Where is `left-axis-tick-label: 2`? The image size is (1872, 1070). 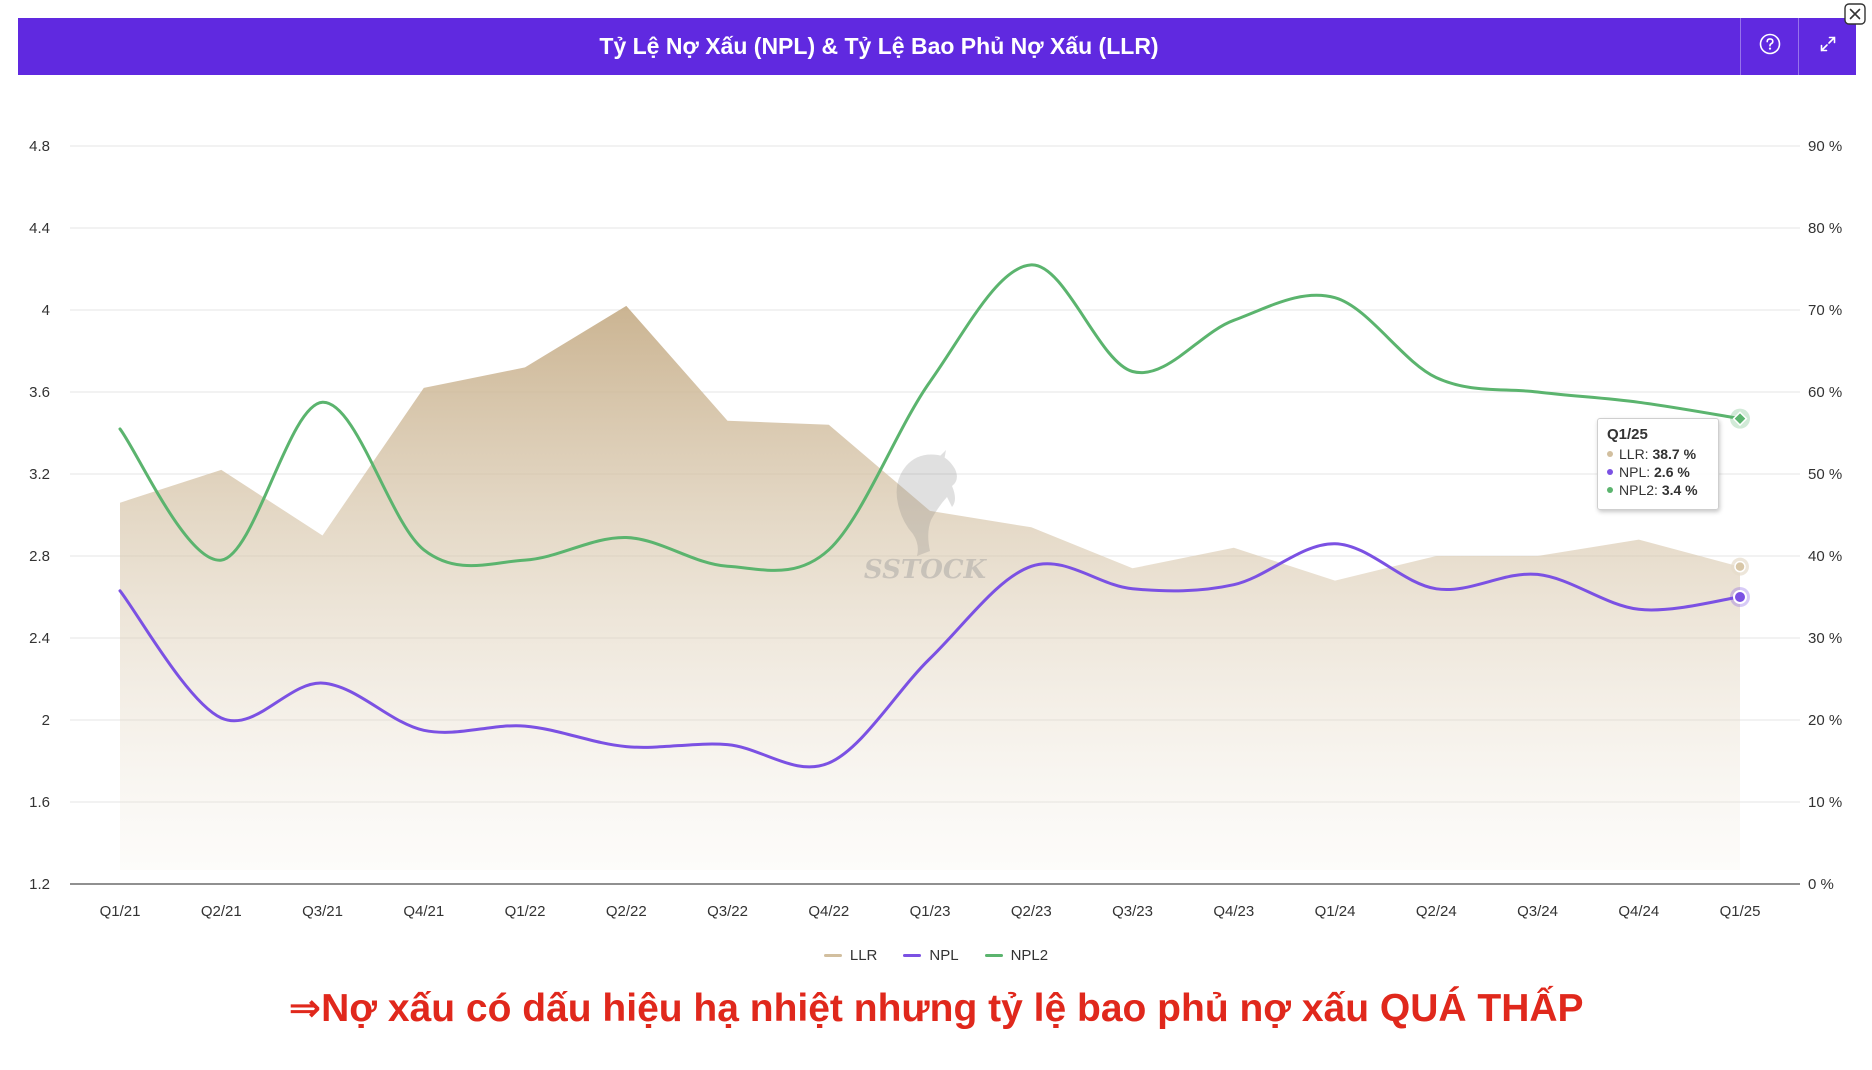 left-axis-tick-label: 2 is located at coordinates (46, 720).